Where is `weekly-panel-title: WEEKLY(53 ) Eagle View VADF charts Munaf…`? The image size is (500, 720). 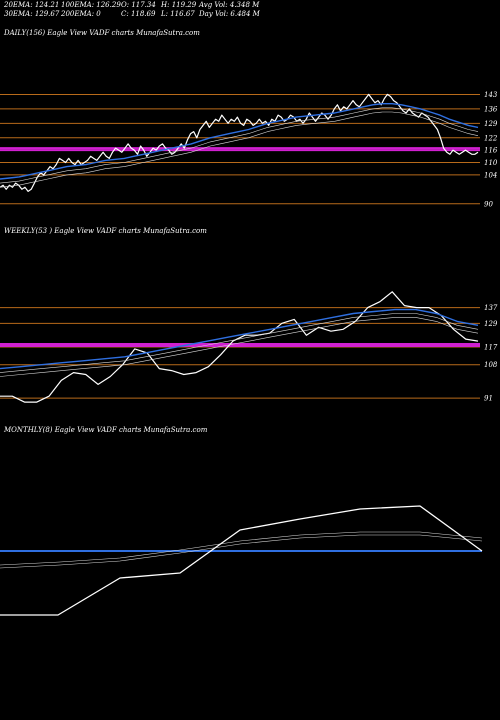
weekly-panel-title: WEEKLY(53 ) Eagle View VADF charts Munaf… is located at coordinates (105, 231).